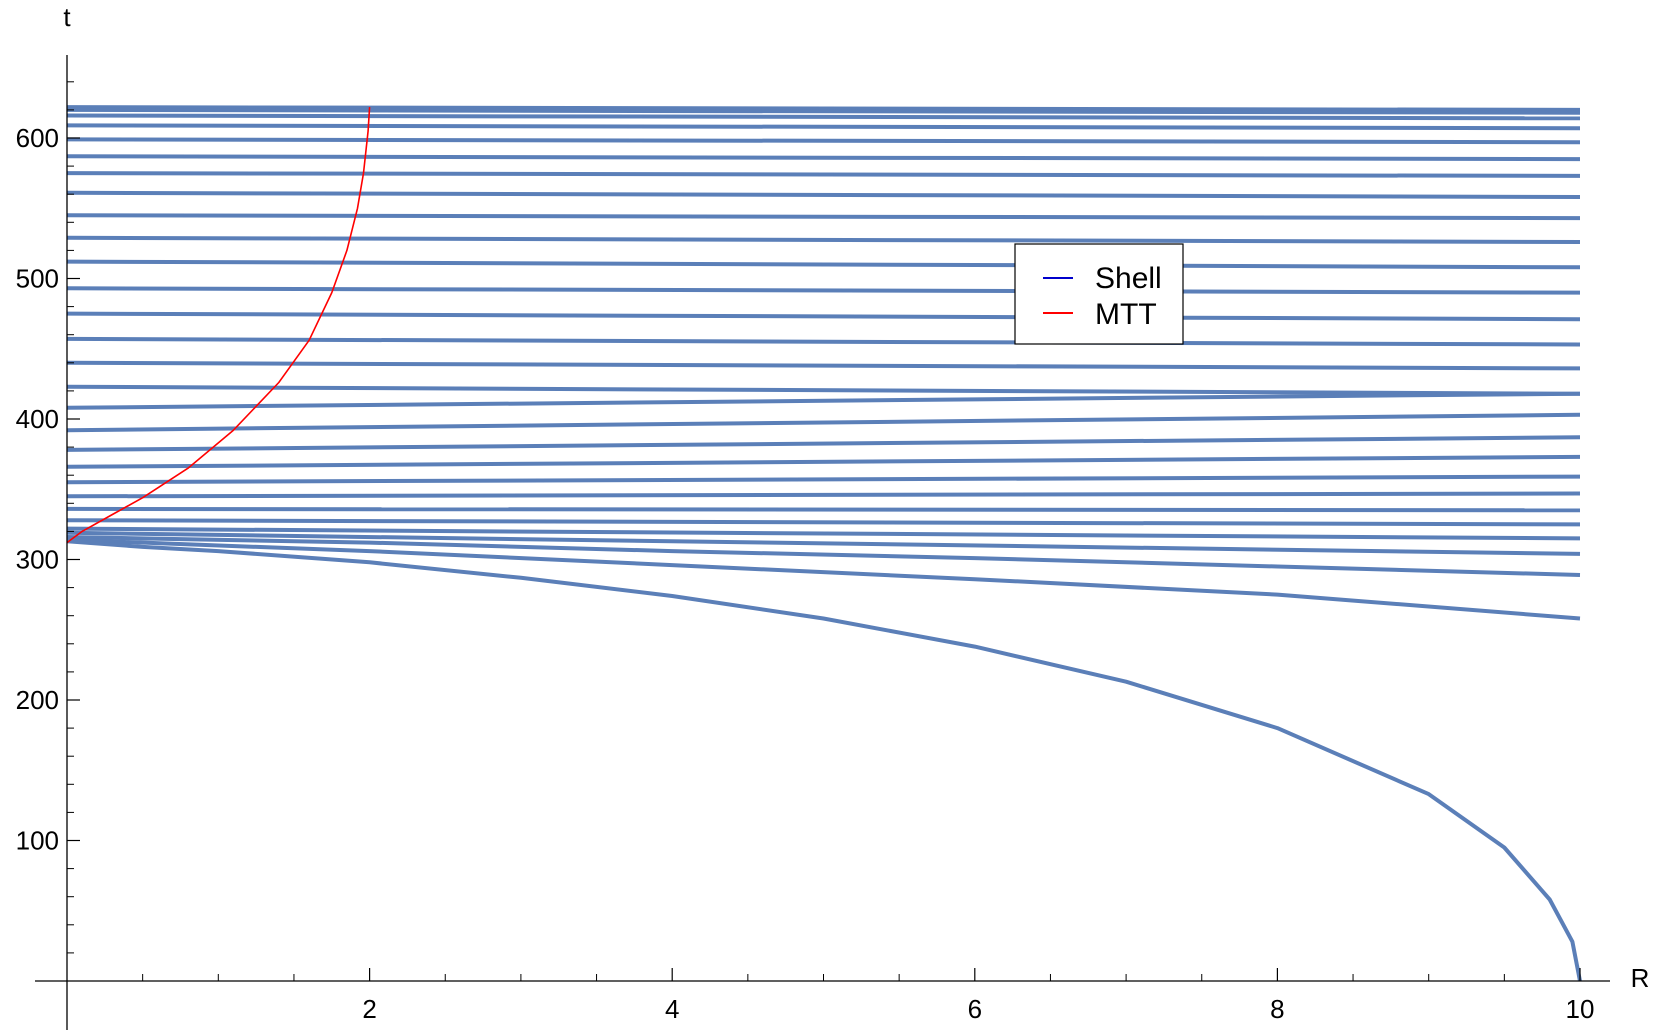  I want to click on y-axis-label: t, so click(67, 17).